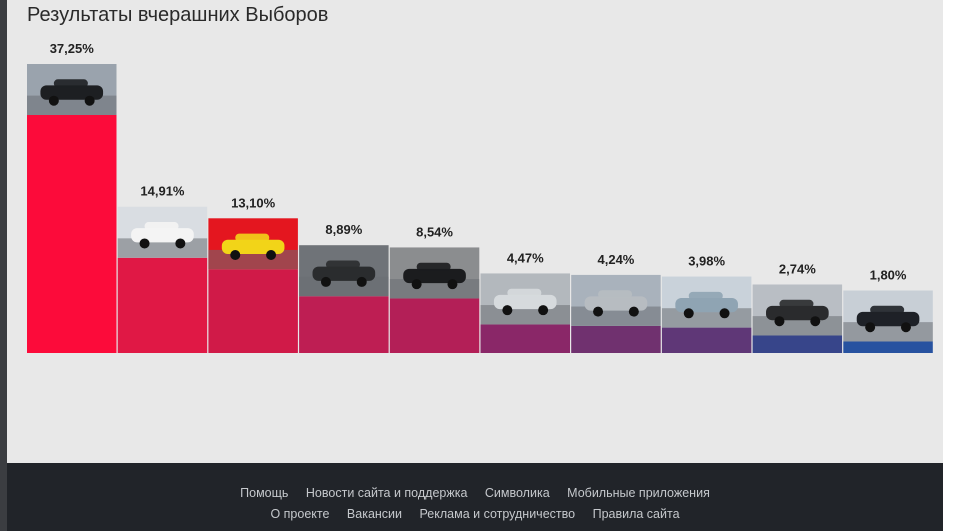 The height and width of the screenshot is (531, 960). Describe the element at coordinates (517, 493) in the screenshot. I see `footer-link-symbols: Символика` at that location.